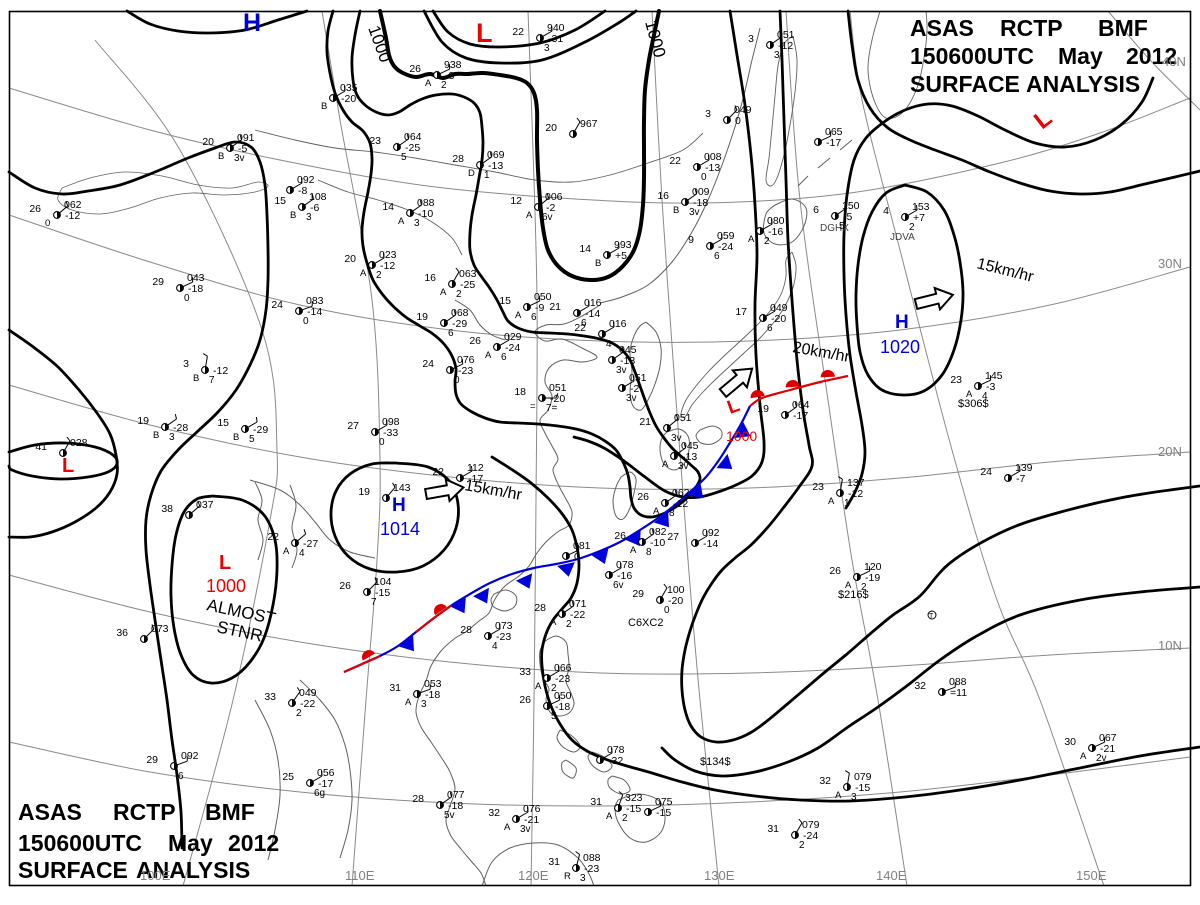 This screenshot has height=905, width=1200. Describe the element at coordinates (1020, 479) in the screenshot. I see `svg-text: -7` at that location.